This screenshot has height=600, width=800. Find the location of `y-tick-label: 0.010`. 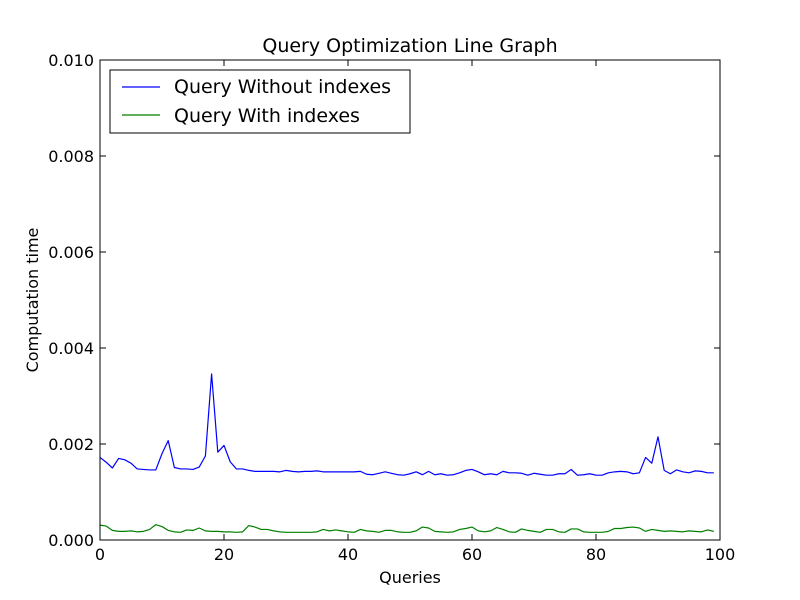

y-tick-label: 0.010 is located at coordinates (71, 60).